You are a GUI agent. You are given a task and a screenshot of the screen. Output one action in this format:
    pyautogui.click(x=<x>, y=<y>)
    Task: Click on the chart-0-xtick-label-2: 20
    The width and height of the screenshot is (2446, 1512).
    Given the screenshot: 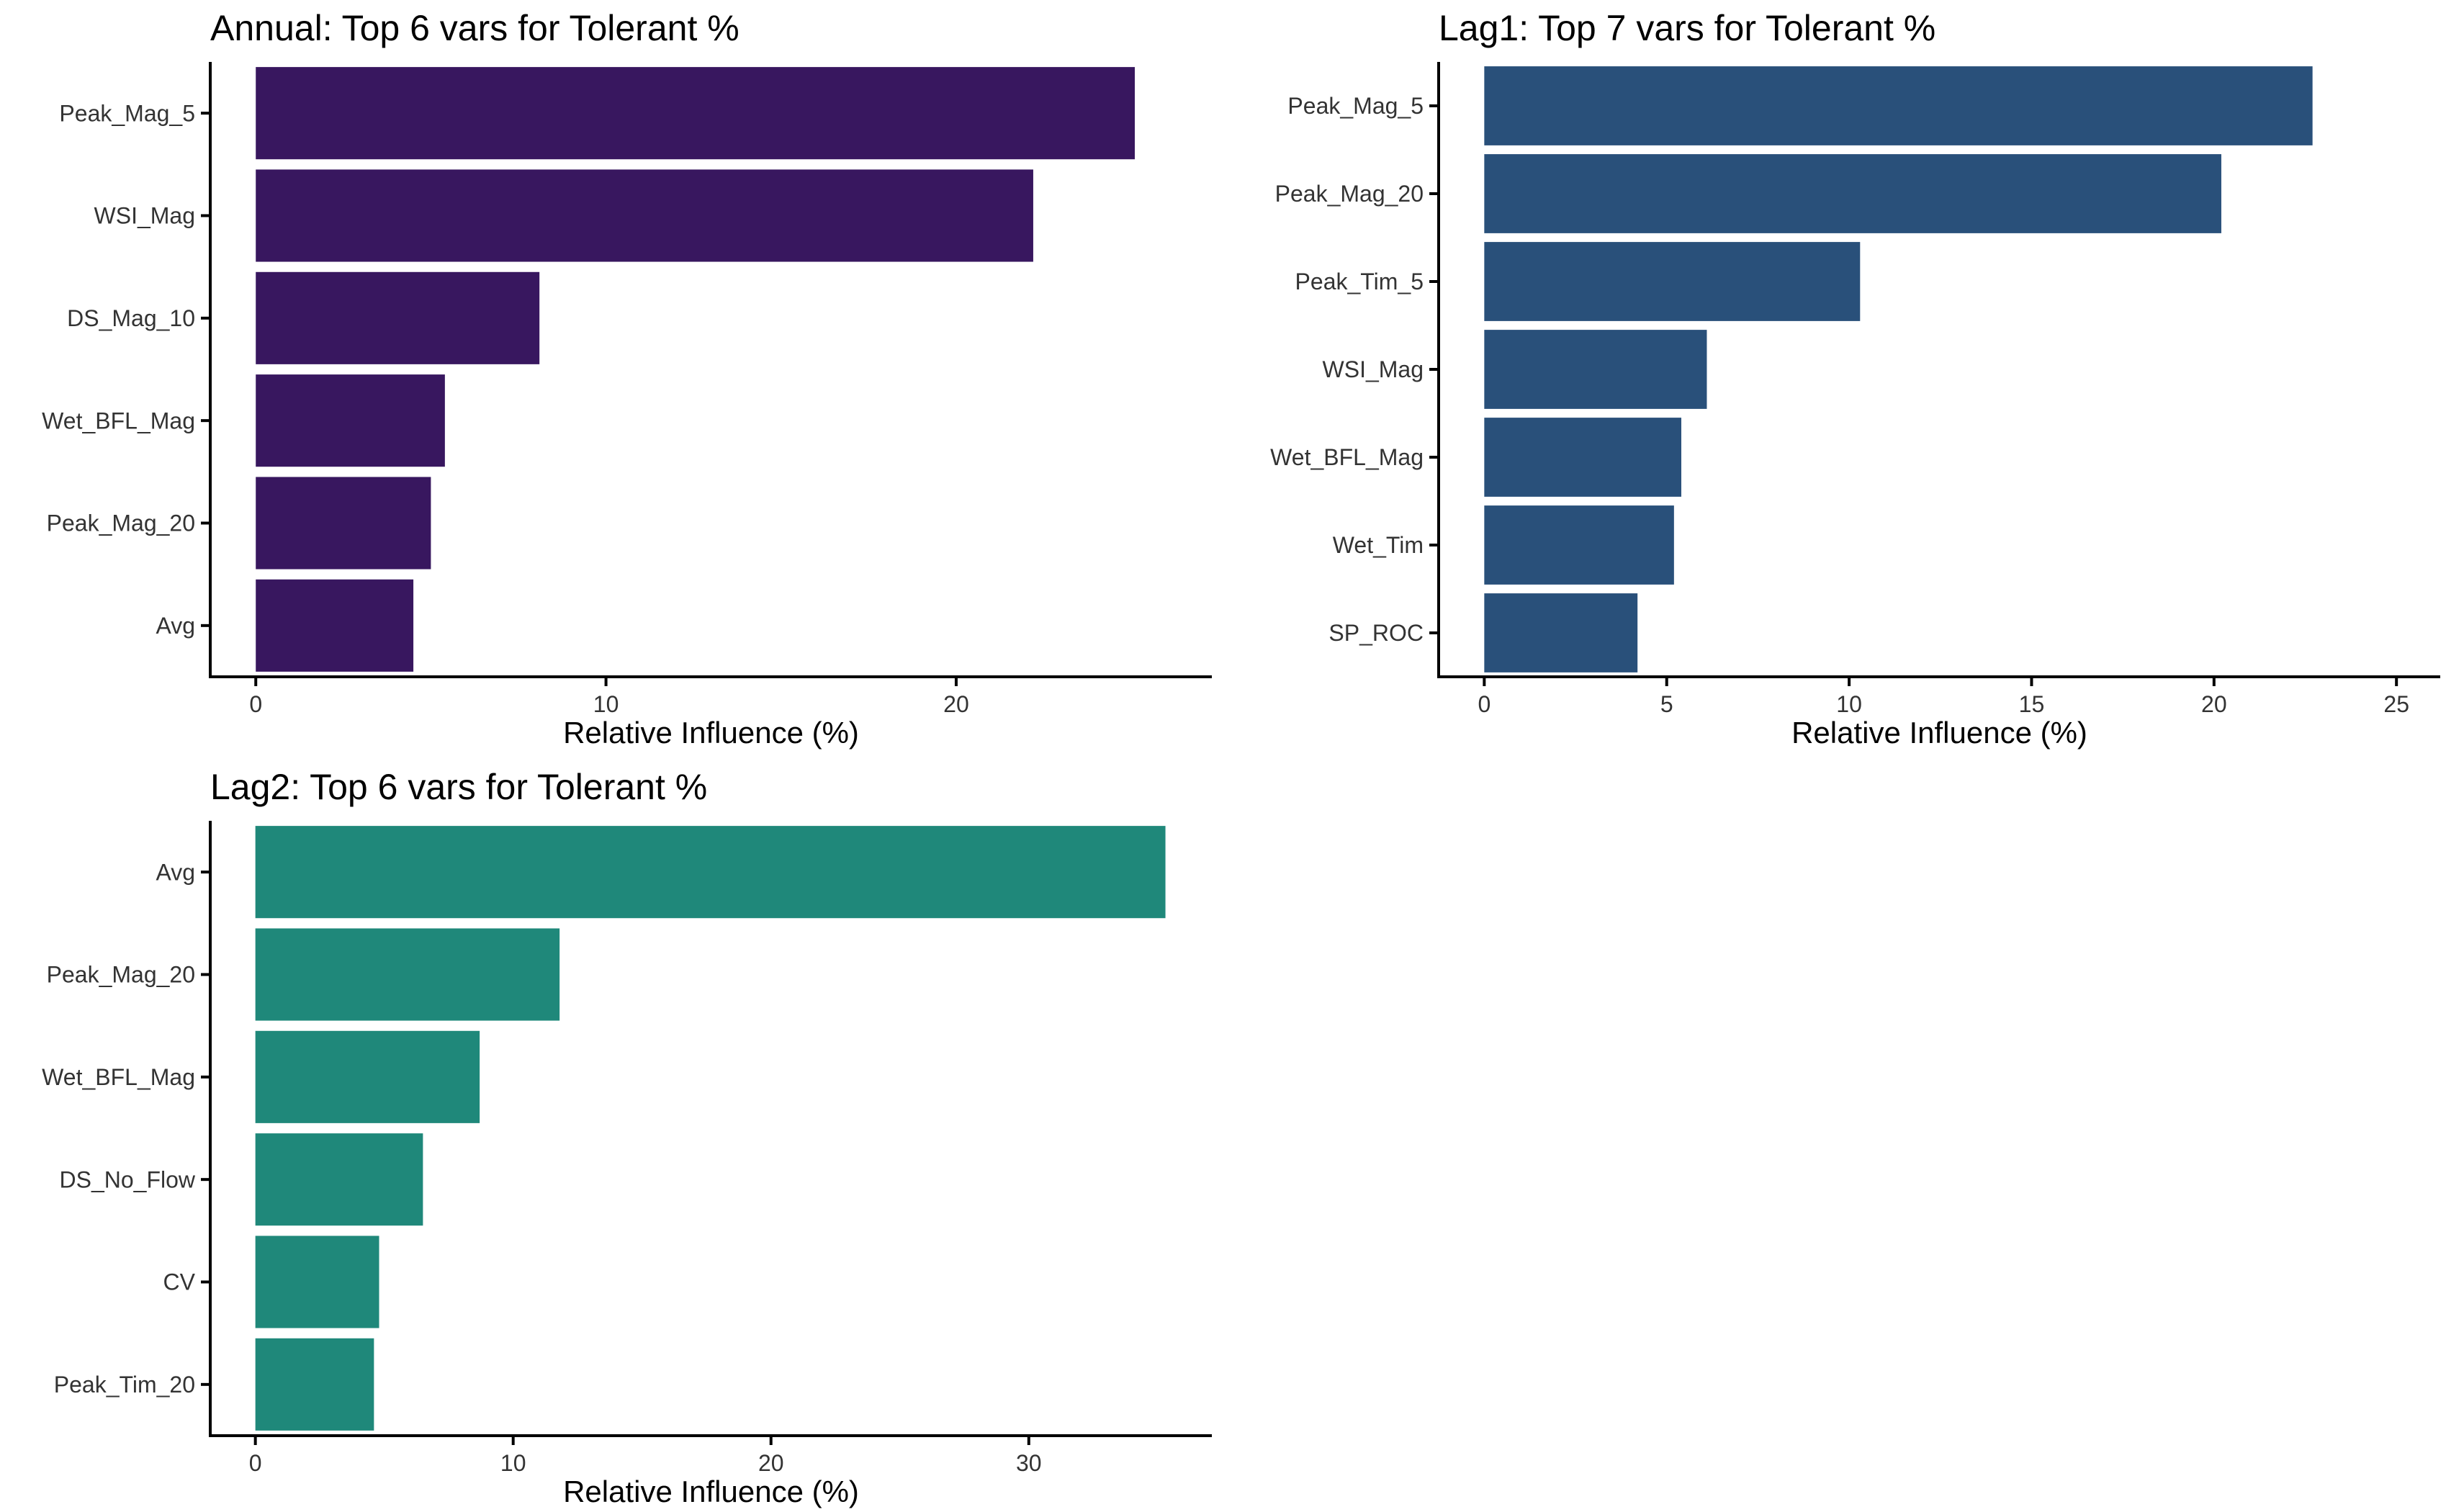 What is the action you would take?
    pyautogui.click(x=956, y=704)
    